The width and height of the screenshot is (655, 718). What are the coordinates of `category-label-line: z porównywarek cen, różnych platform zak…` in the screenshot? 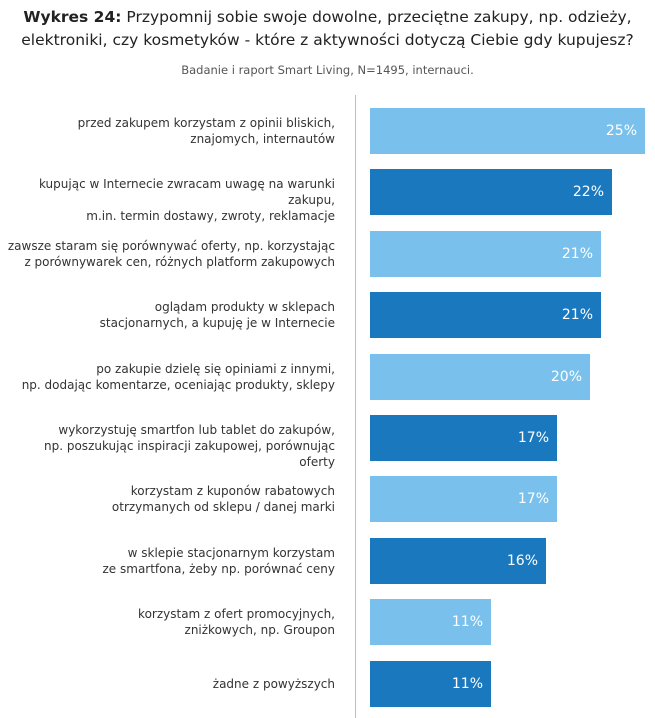 It's located at (179, 261).